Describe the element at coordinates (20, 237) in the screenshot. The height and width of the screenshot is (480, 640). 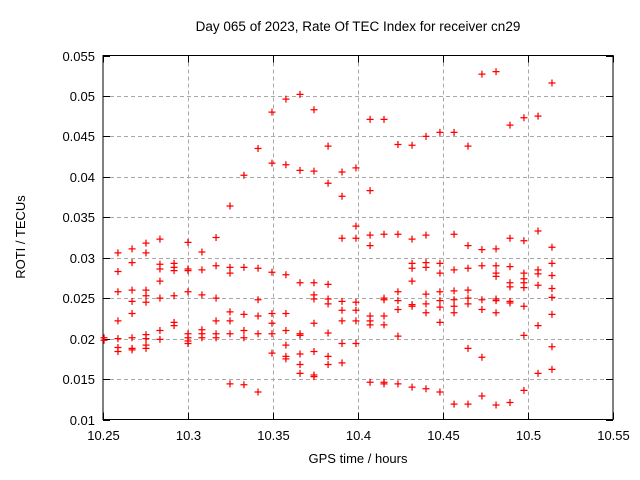
I see `y-axis-label: ROTI / TECUs` at that location.